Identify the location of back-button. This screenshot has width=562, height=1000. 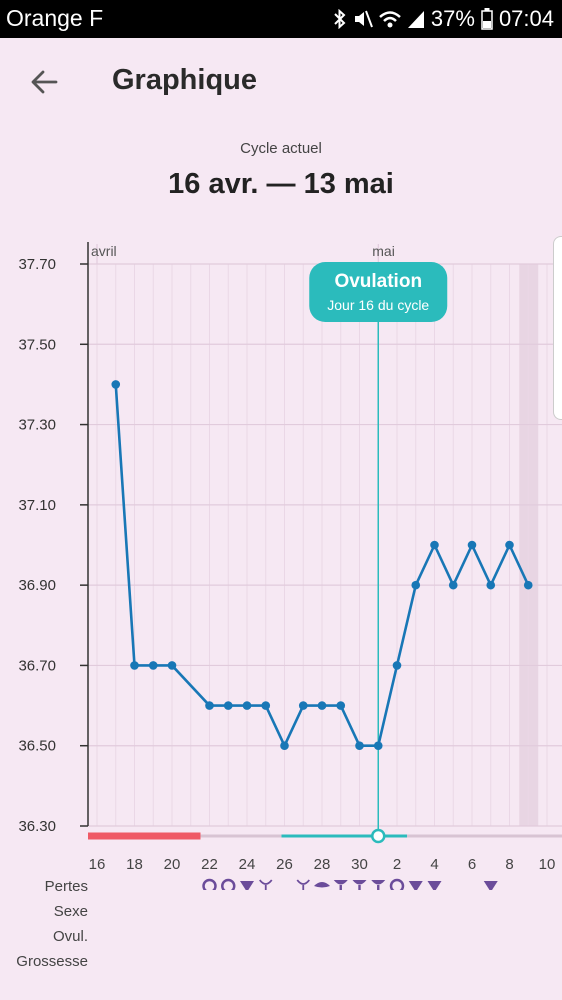
(44, 82).